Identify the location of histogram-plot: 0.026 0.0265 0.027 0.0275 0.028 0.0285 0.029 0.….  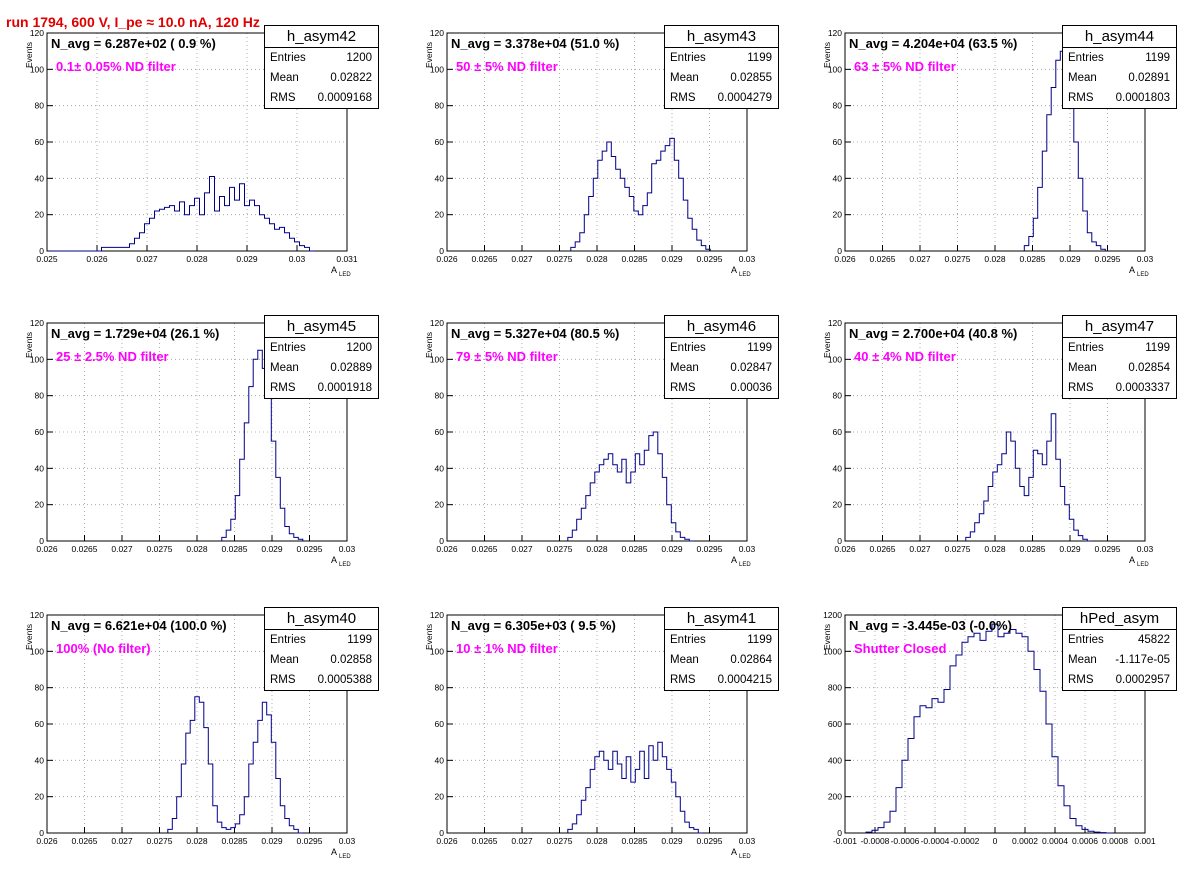
(590, 735).